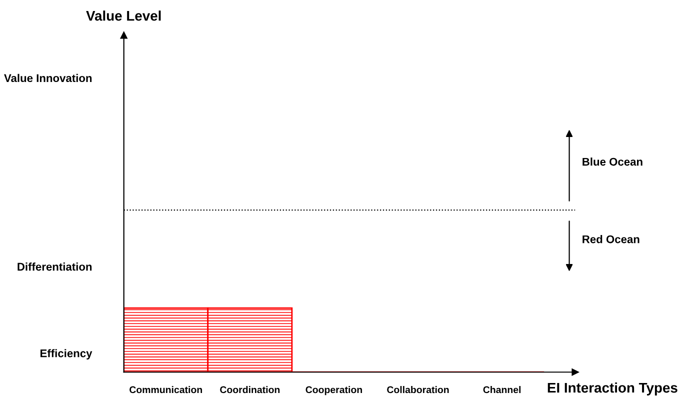  What do you see at coordinates (55, 266) in the screenshot?
I see `text: Differentiation` at bounding box center [55, 266].